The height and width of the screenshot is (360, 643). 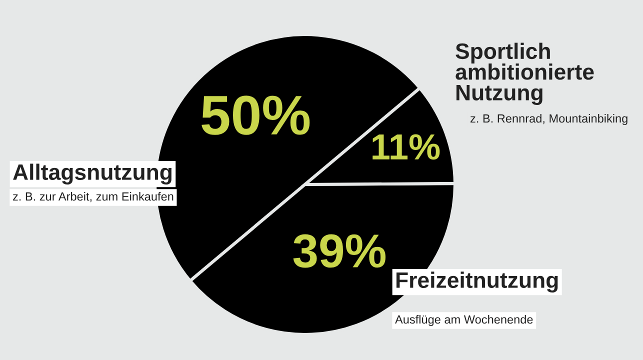 What do you see at coordinates (525, 73) in the screenshot?
I see `slice-label: Sportlich ambitionierte Nutzung` at bounding box center [525, 73].